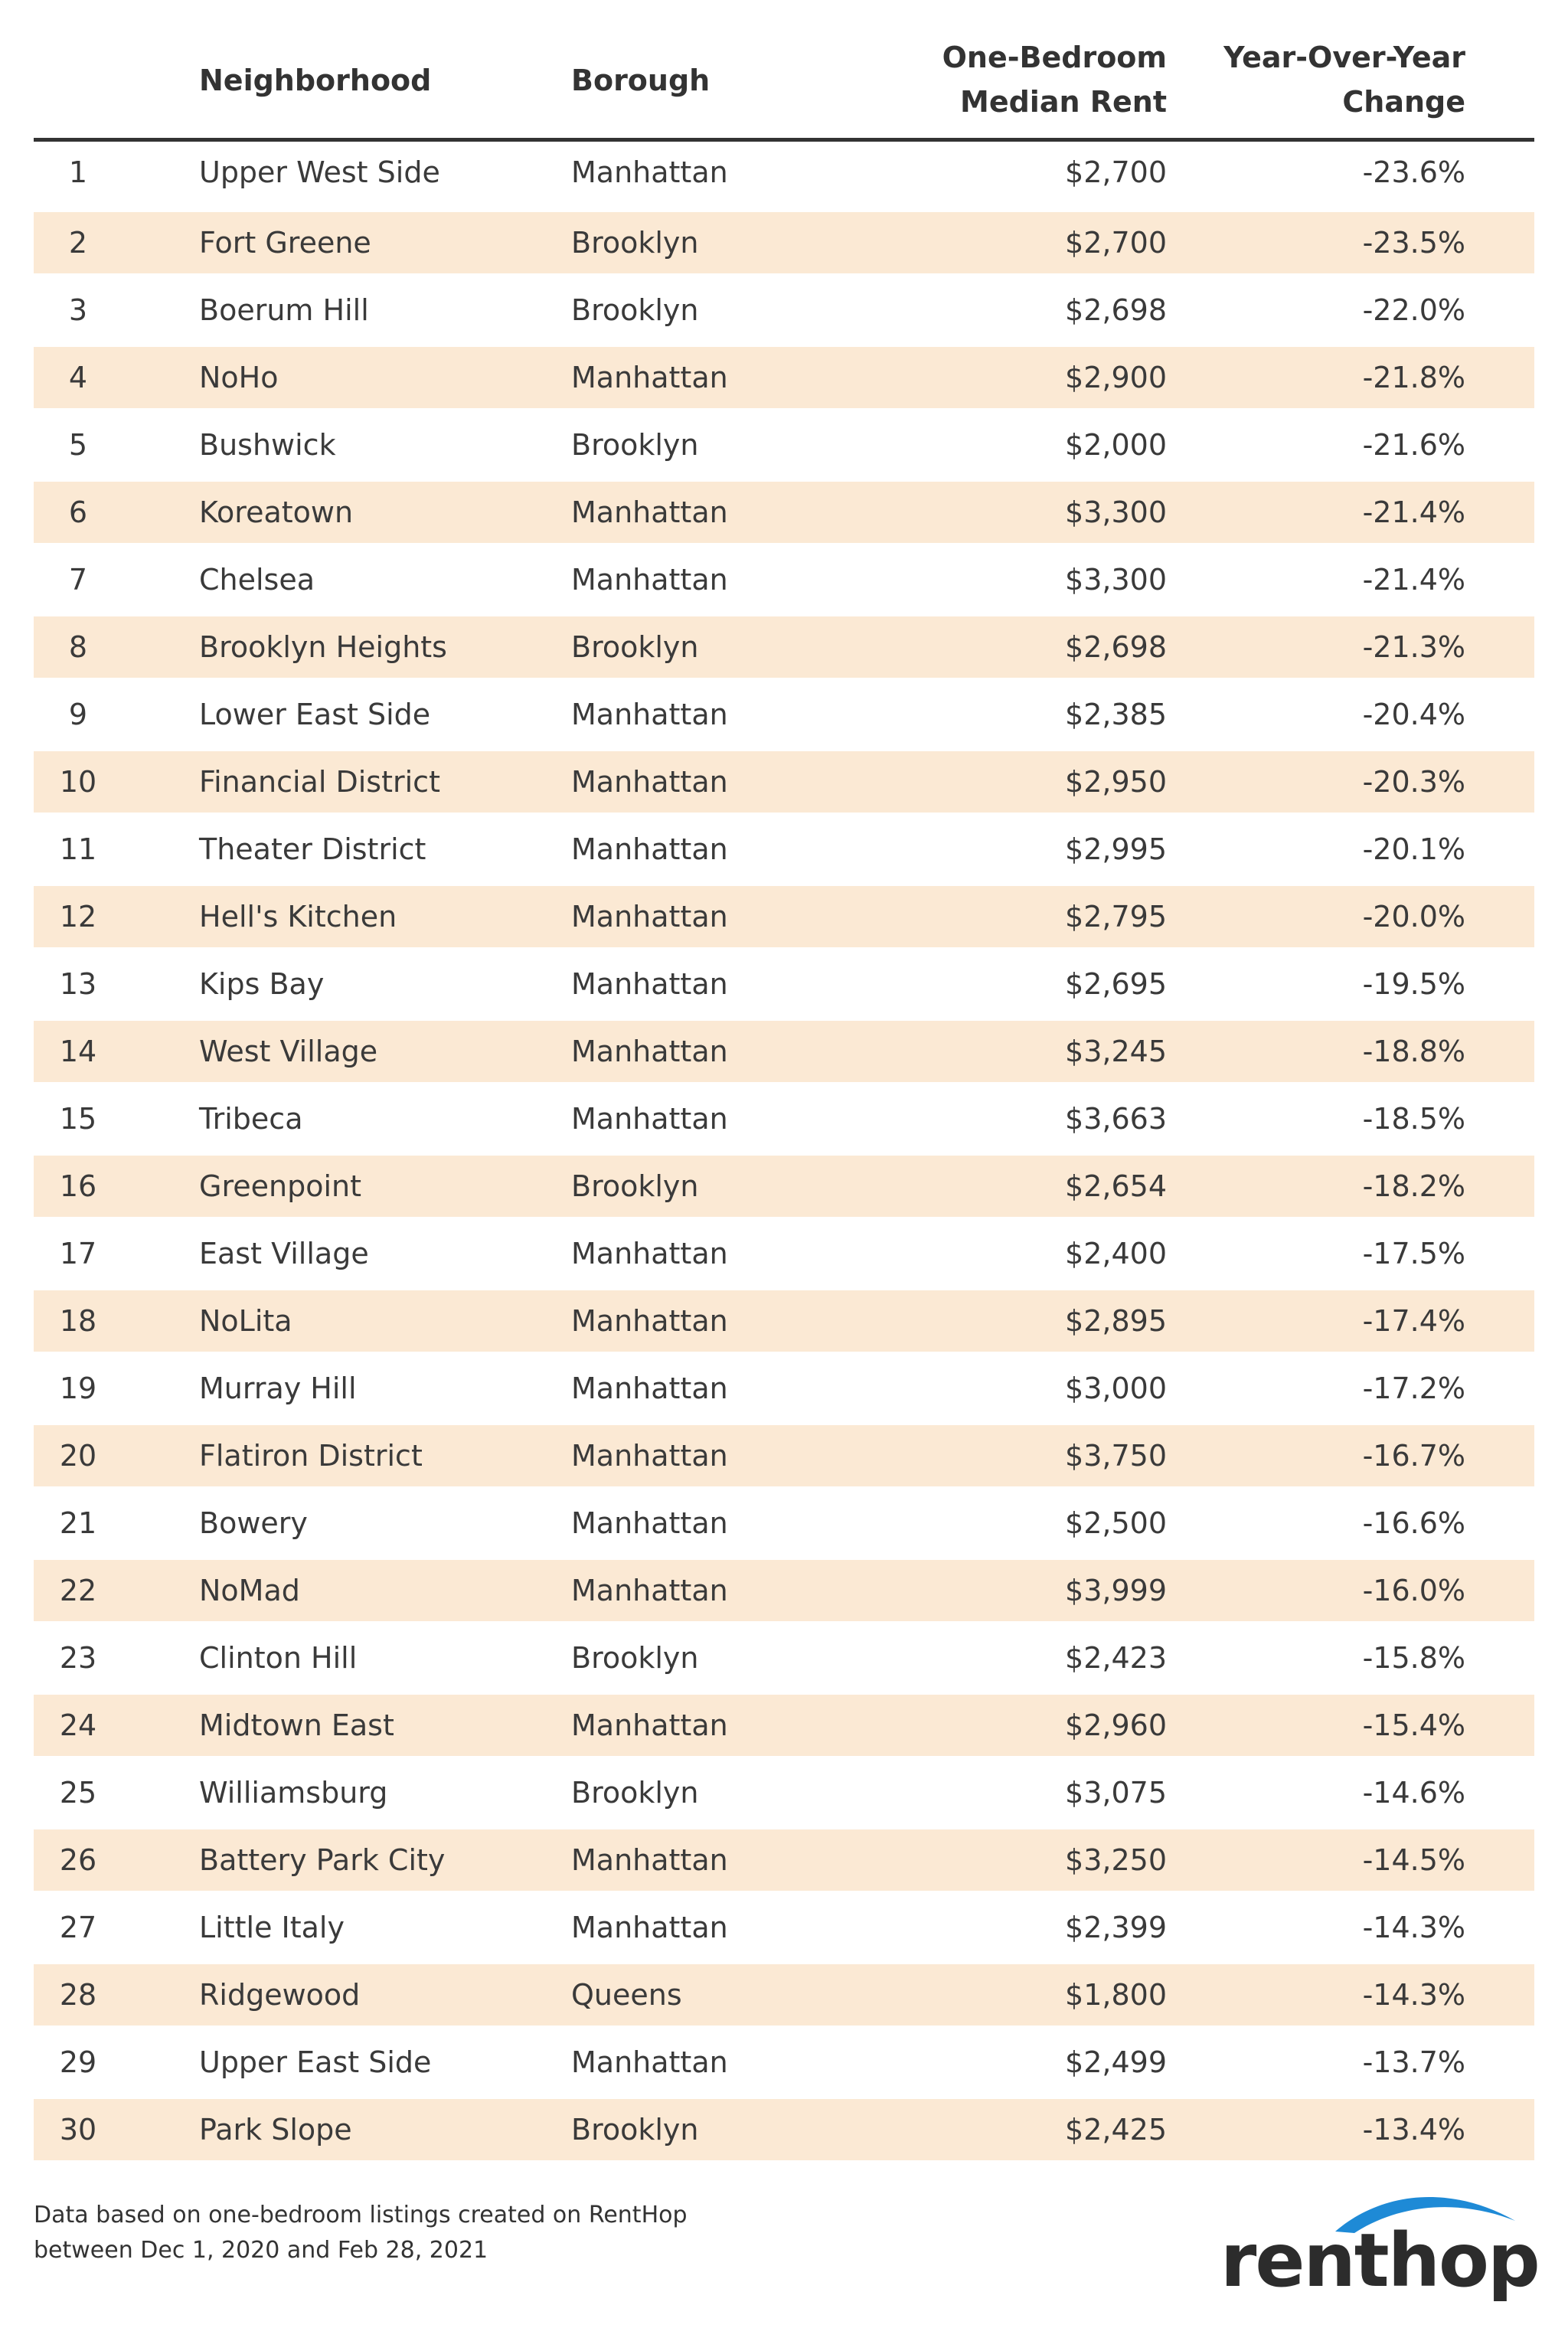  Describe the element at coordinates (78, 782) in the screenshot. I see `rank-cell: 10` at that location.